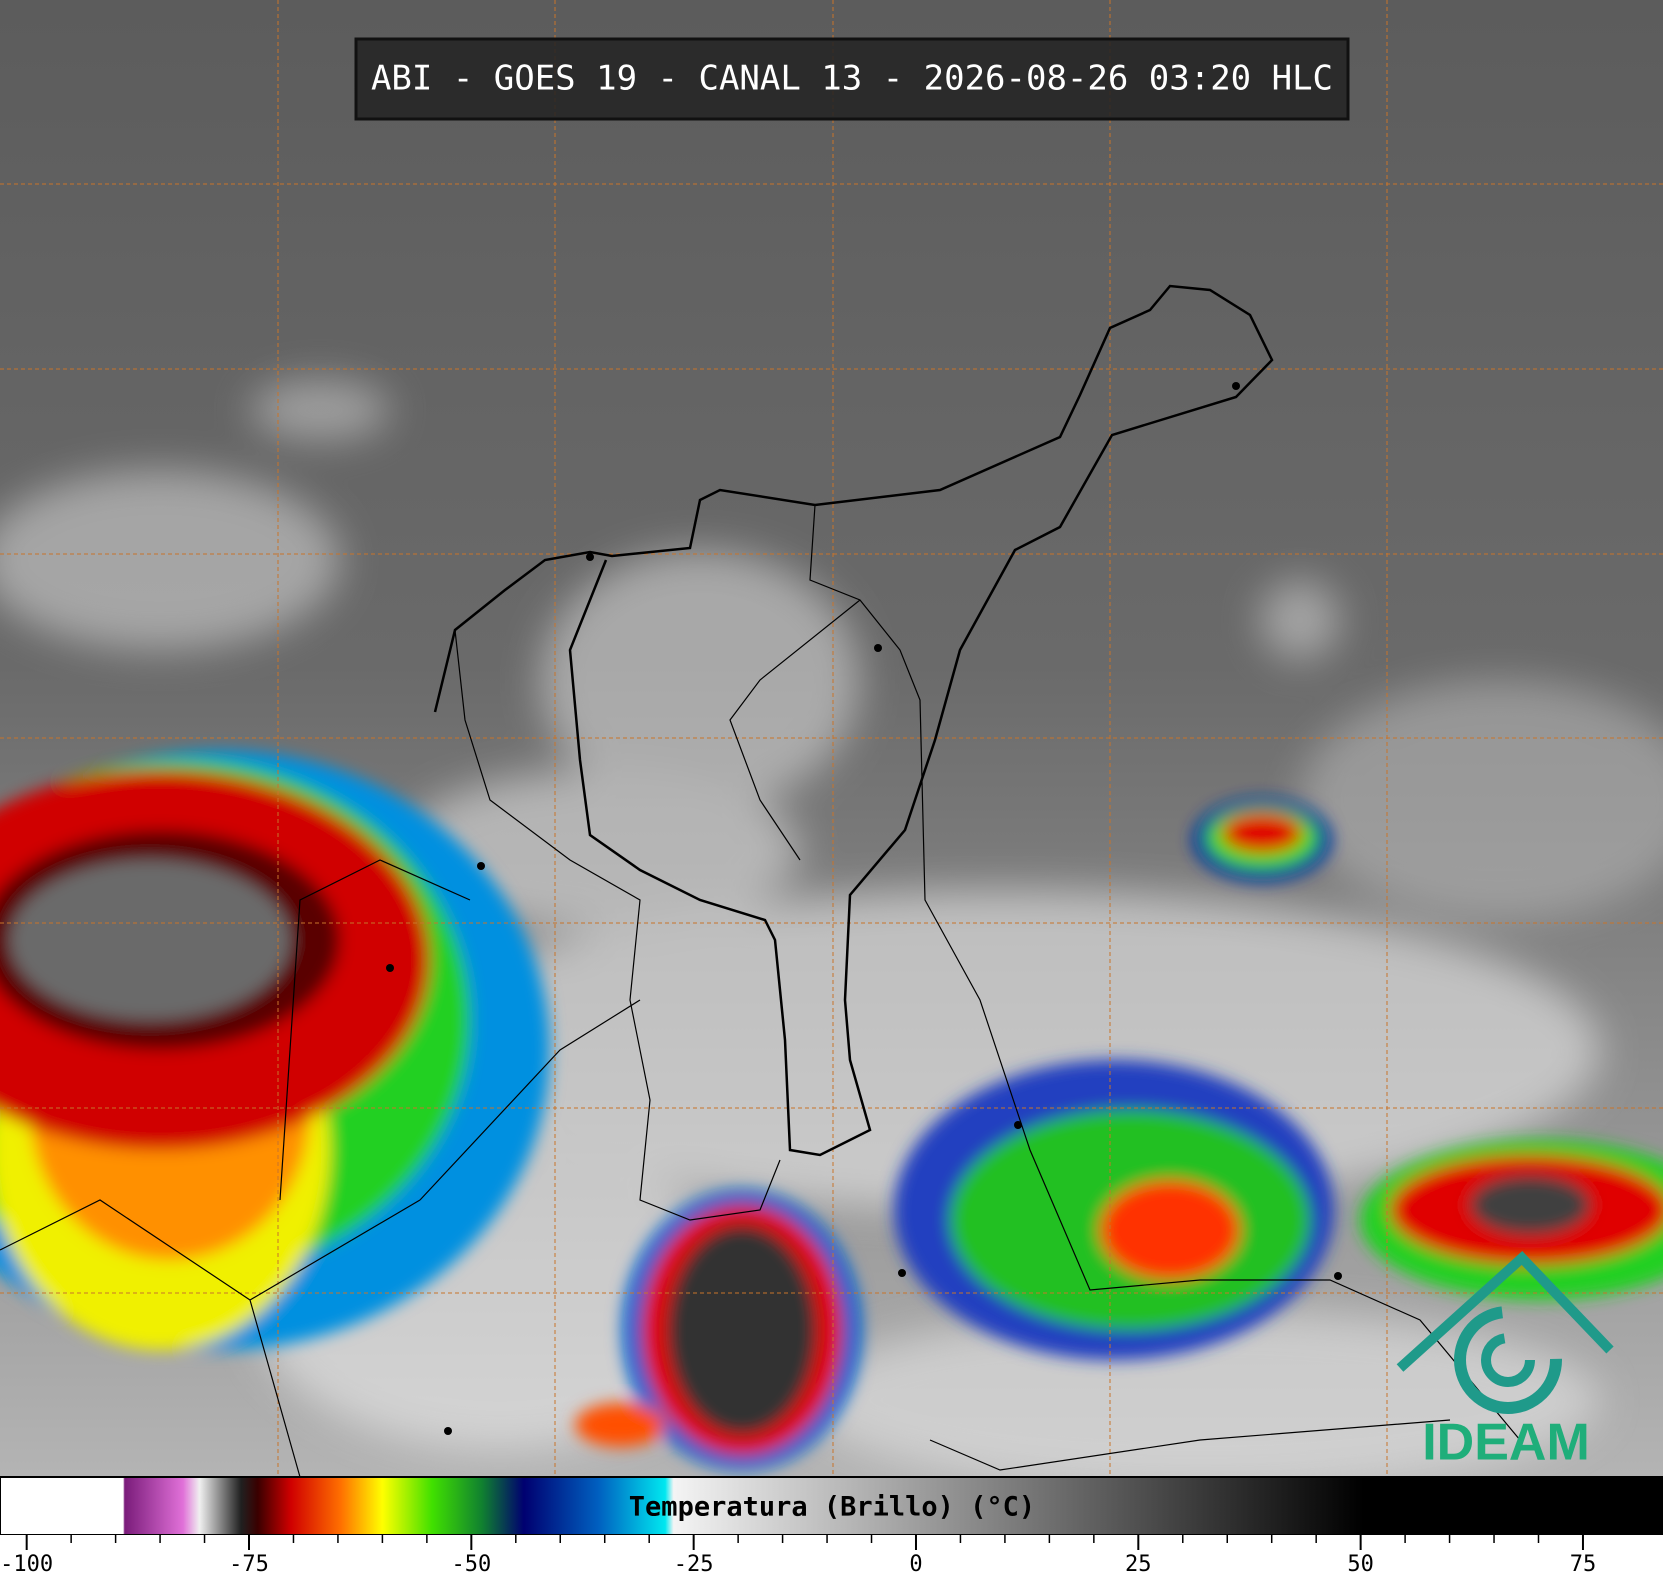 The height and width of the screenshot is (1577, 1663). I want to click on title-box, so click(852, 79).